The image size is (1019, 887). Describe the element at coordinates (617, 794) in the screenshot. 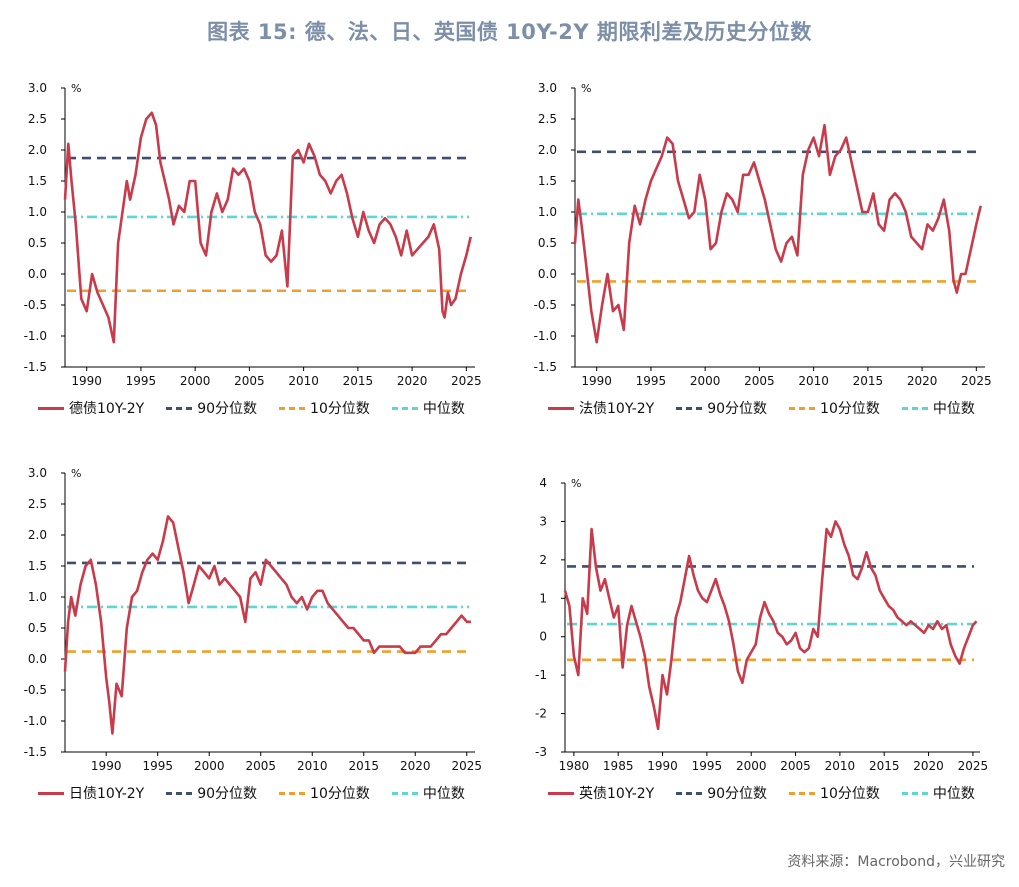

I see `legend-label-series: 英债10Y-2Y` at that location.